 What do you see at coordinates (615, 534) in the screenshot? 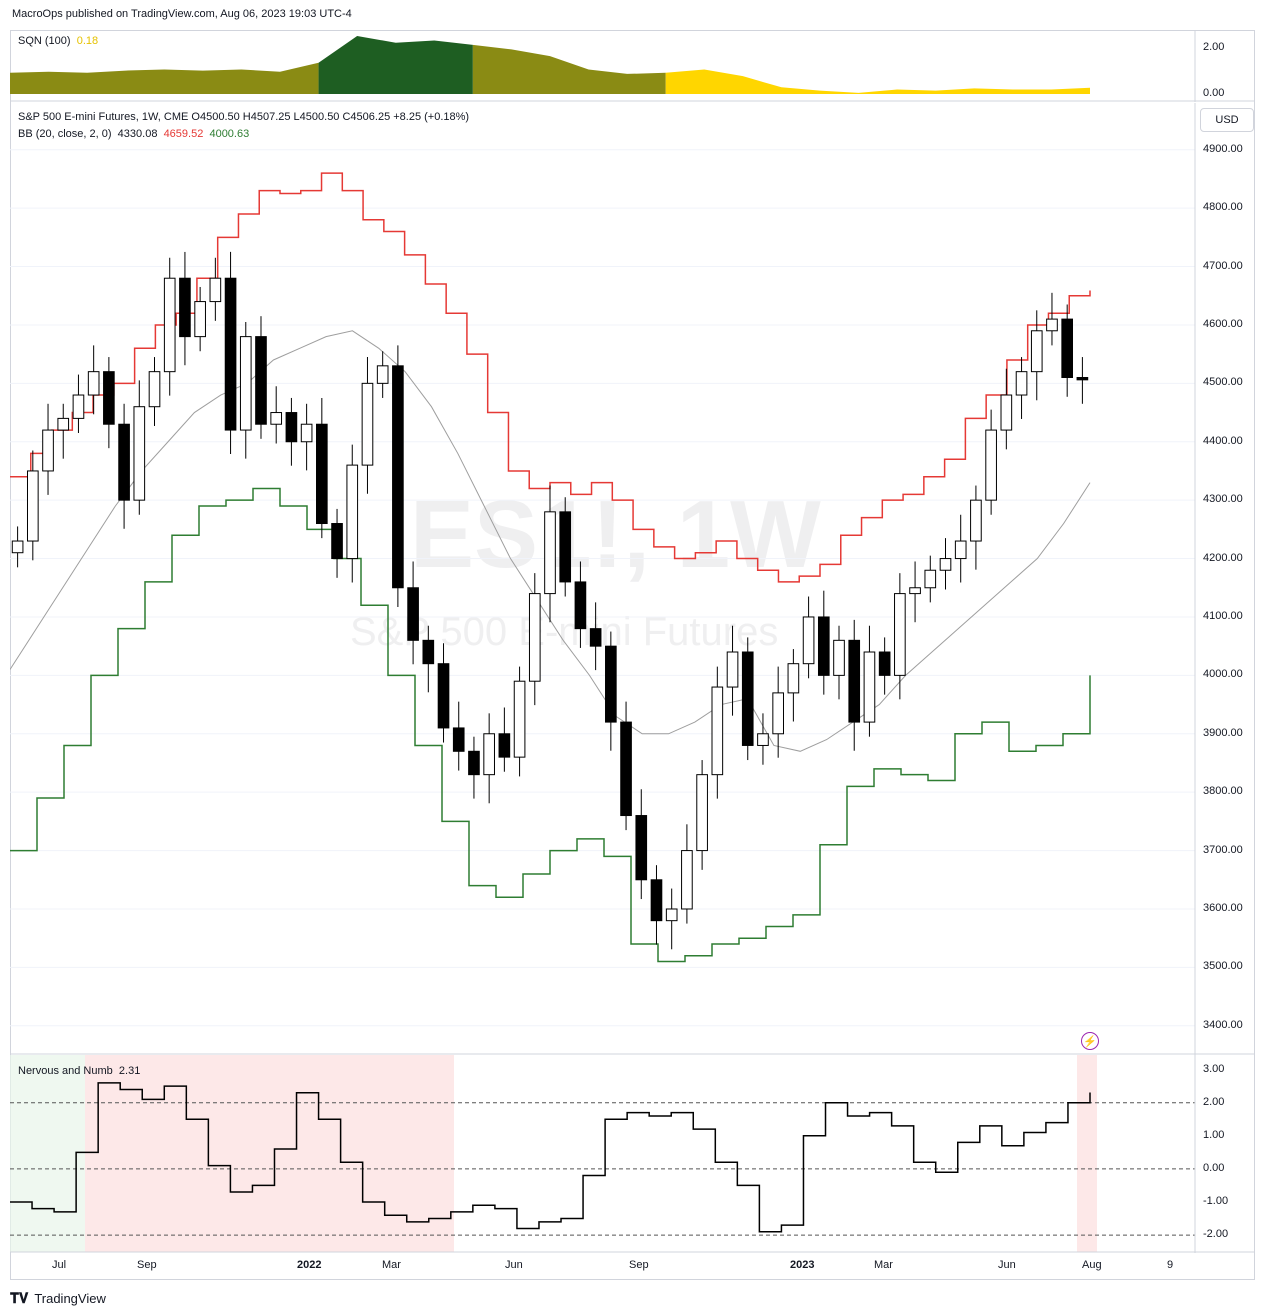
I see `watermark-symbol: ES1!, 1W` at bounding box center [615, 534].